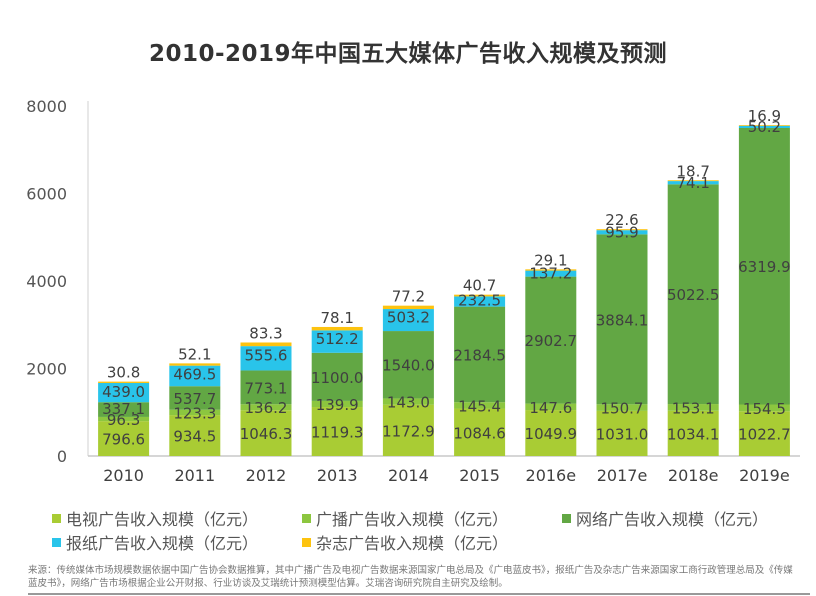 The height and width of the screenshot is (596, 816). What do you see at coordinates (123, 475) in the screenshot?
I see `x-tick-label: 2010` at bounding box center [123, 475].